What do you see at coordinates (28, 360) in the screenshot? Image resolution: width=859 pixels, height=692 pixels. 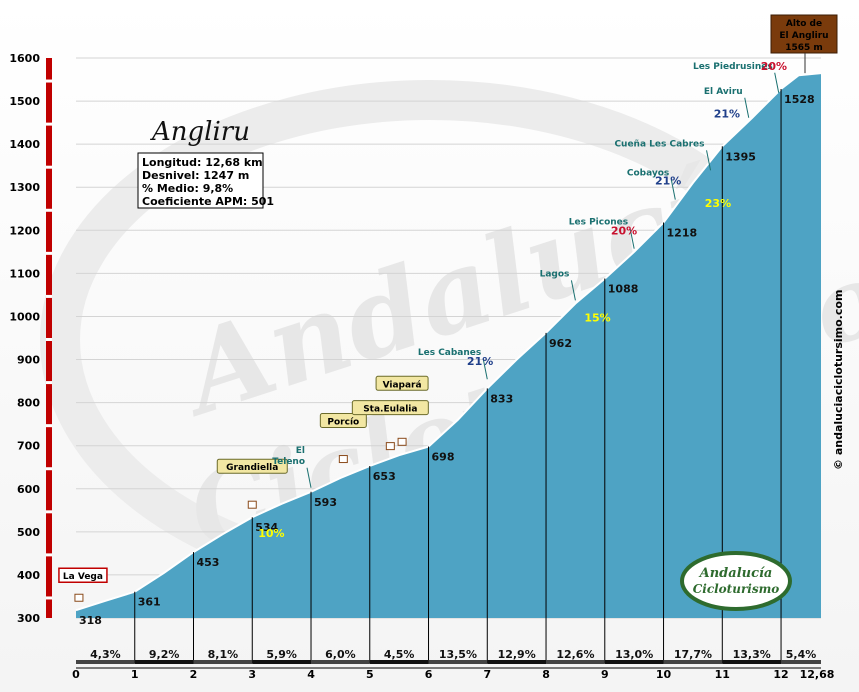 I see `y-tick-900: 900` at bounding box center [28, 360].